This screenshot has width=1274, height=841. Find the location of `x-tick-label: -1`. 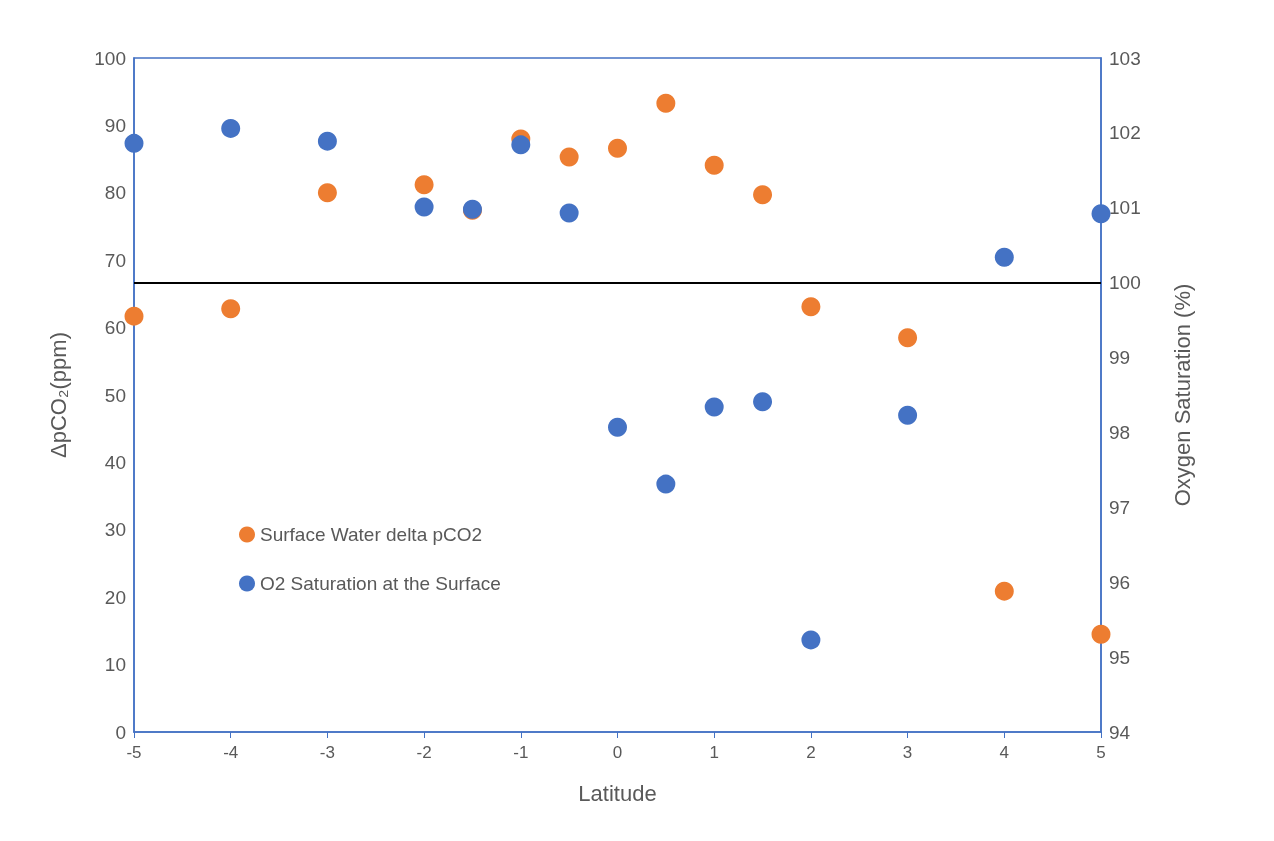

x-tick-label: -1 is located at coordinates (521, 752).